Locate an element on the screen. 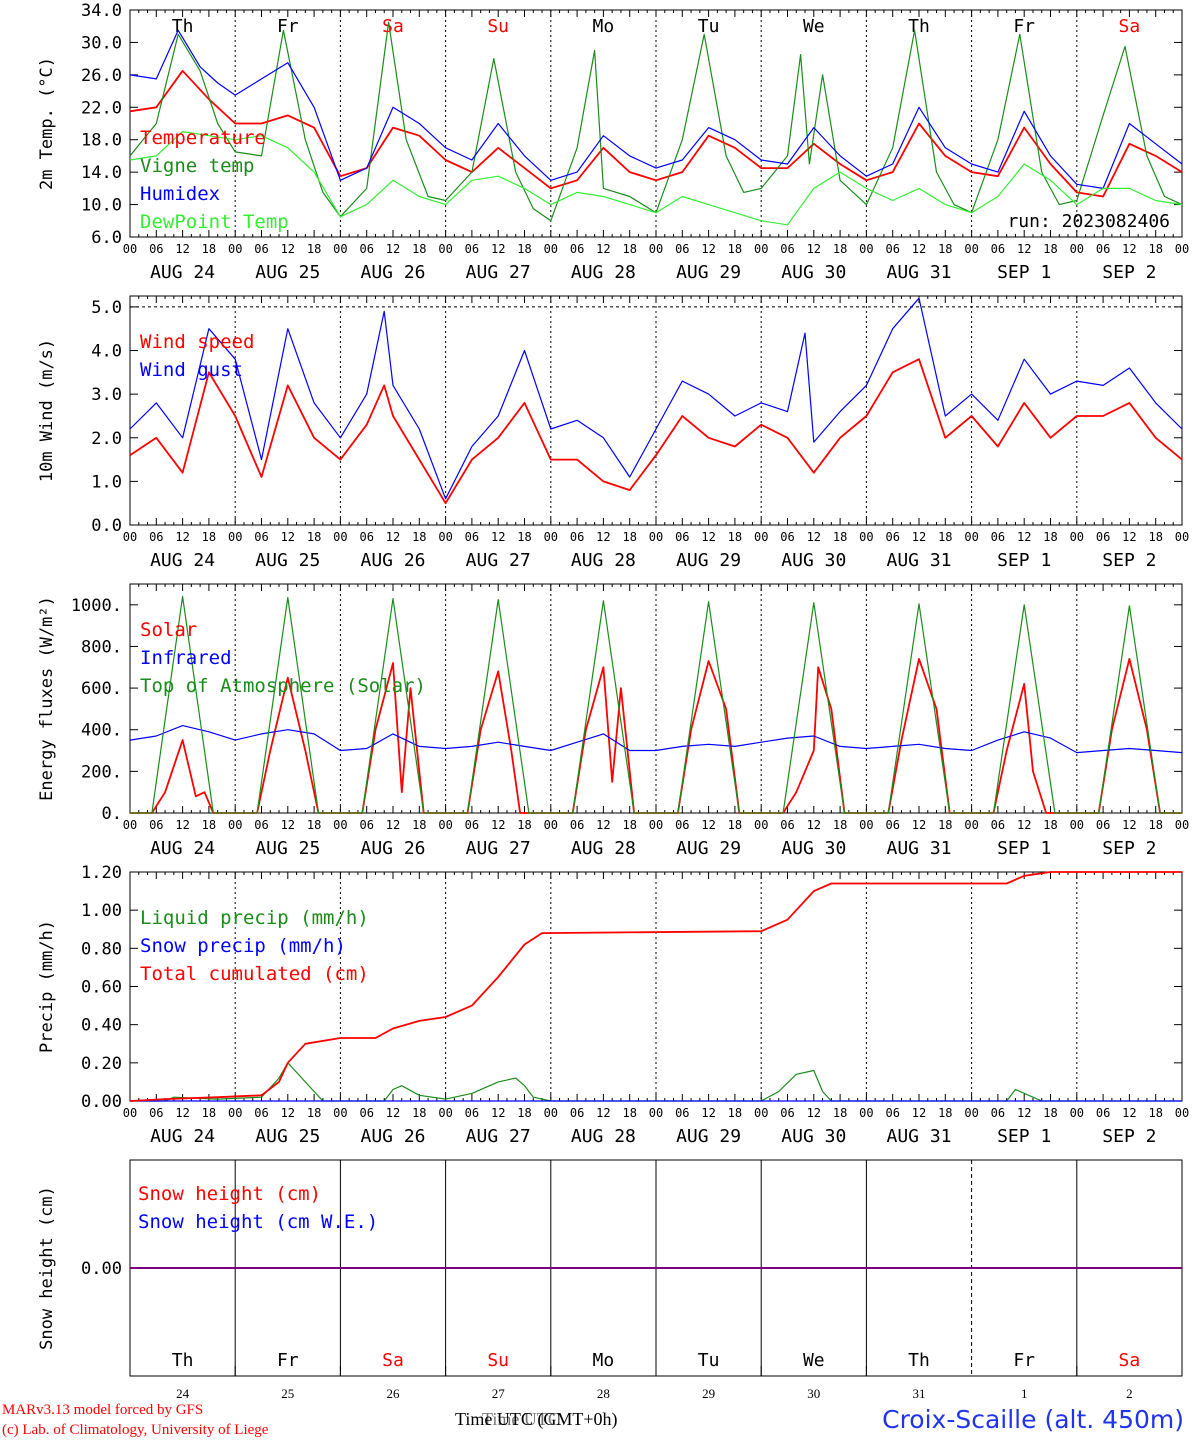 The width and height of the screenshot is (1194, 1440). day-number-label: 24 is located at coordinates (183, 1393).